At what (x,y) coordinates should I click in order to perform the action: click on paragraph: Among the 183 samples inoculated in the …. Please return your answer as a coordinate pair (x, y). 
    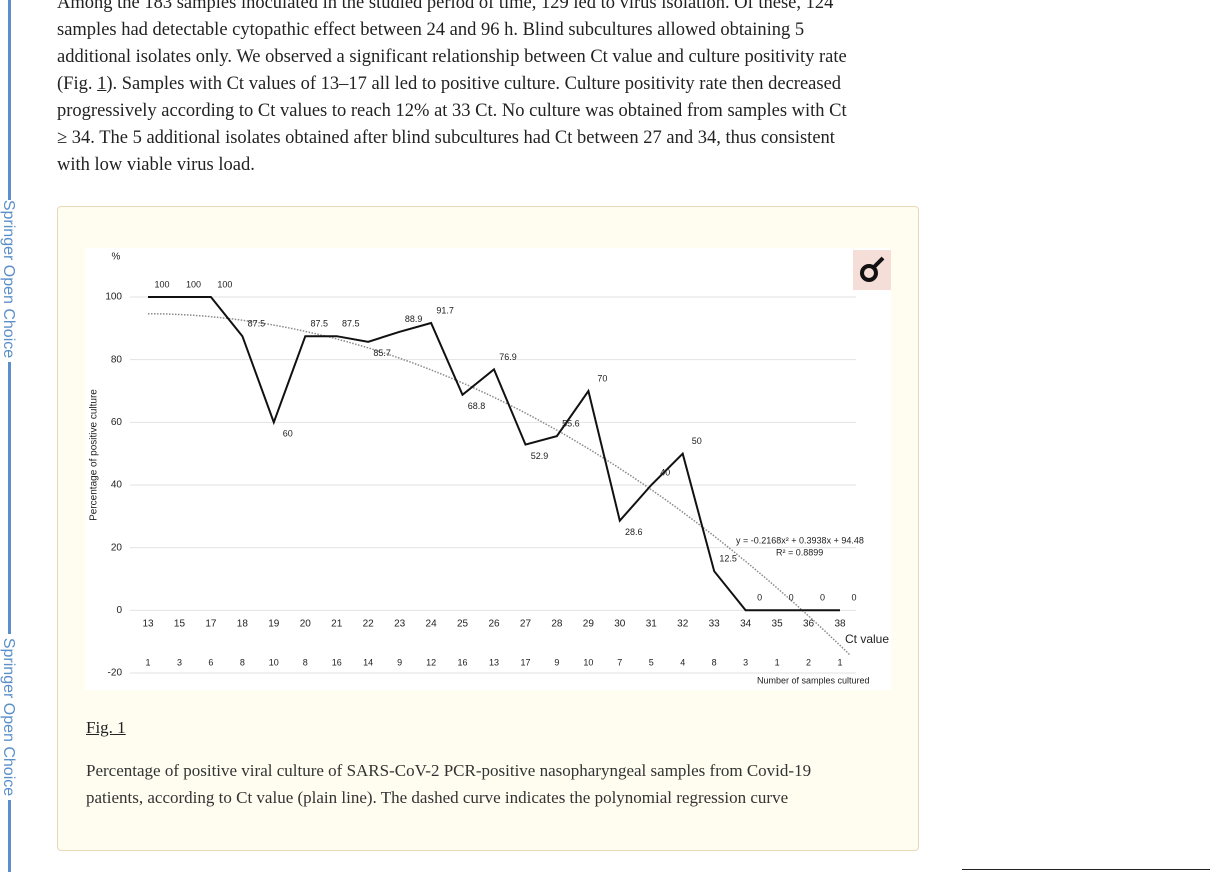
    Looking at the image, I should click on (452, 89).